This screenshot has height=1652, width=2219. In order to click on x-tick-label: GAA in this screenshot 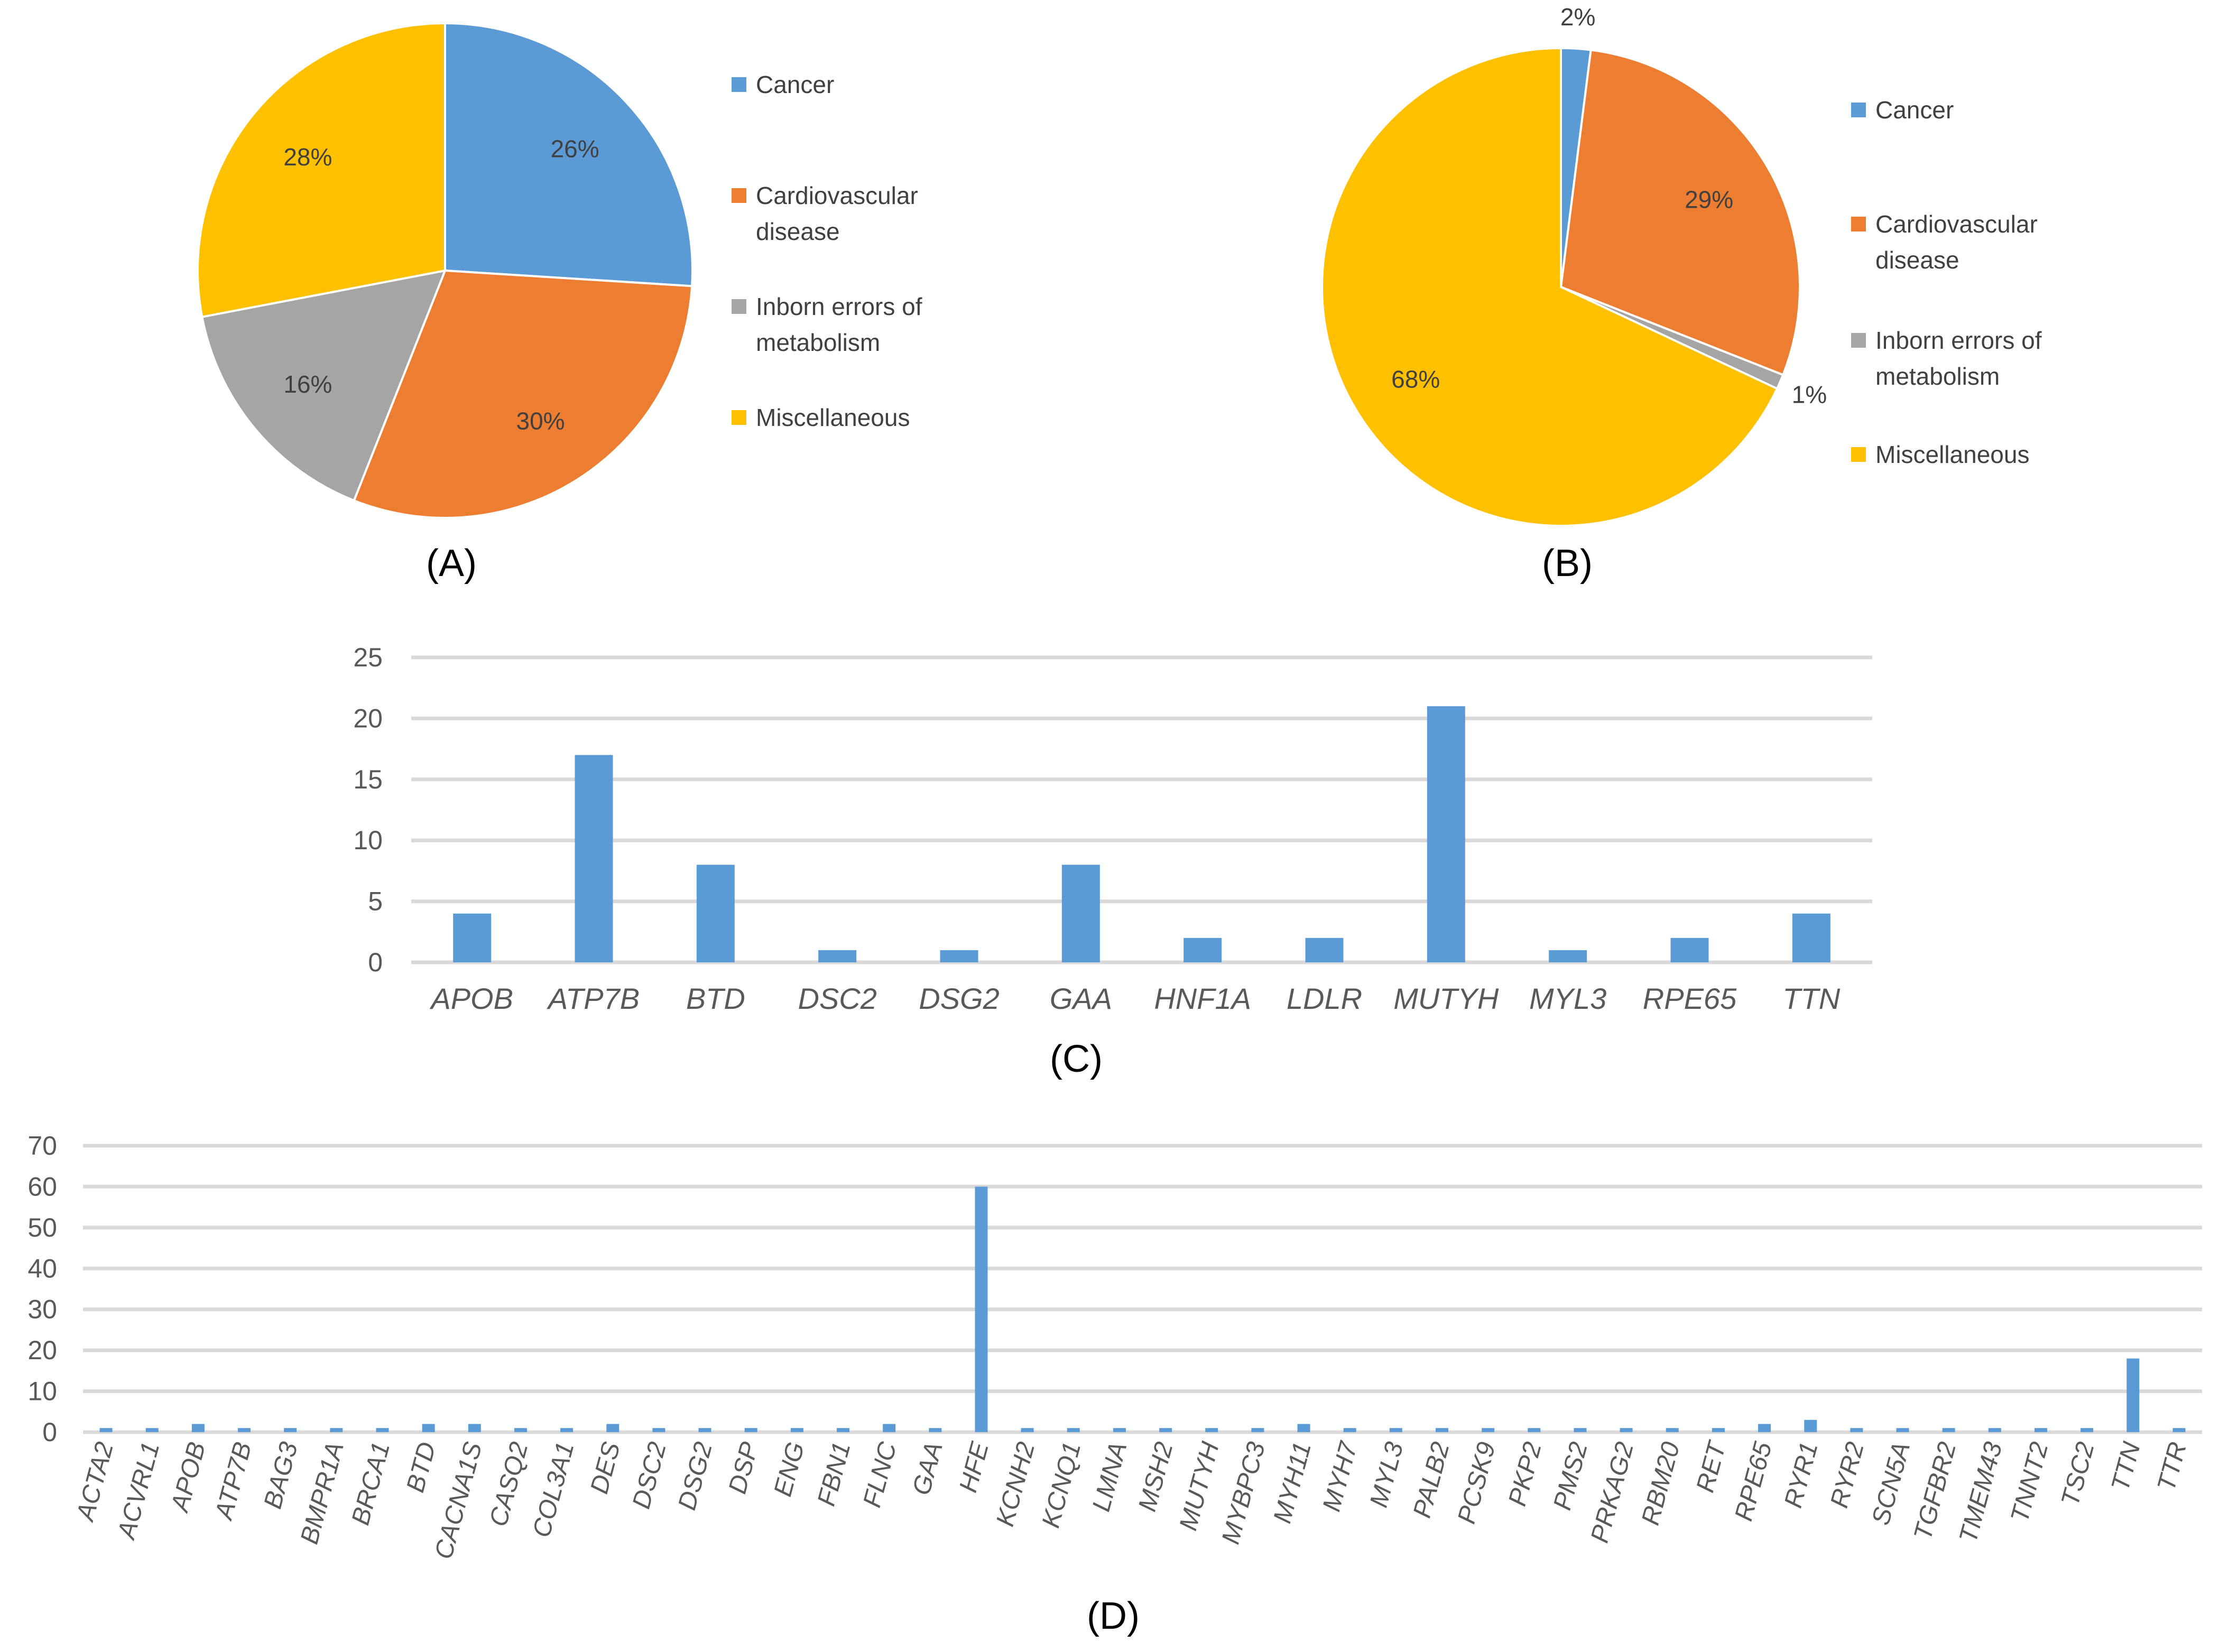, I will do `click(928, 1468)`.